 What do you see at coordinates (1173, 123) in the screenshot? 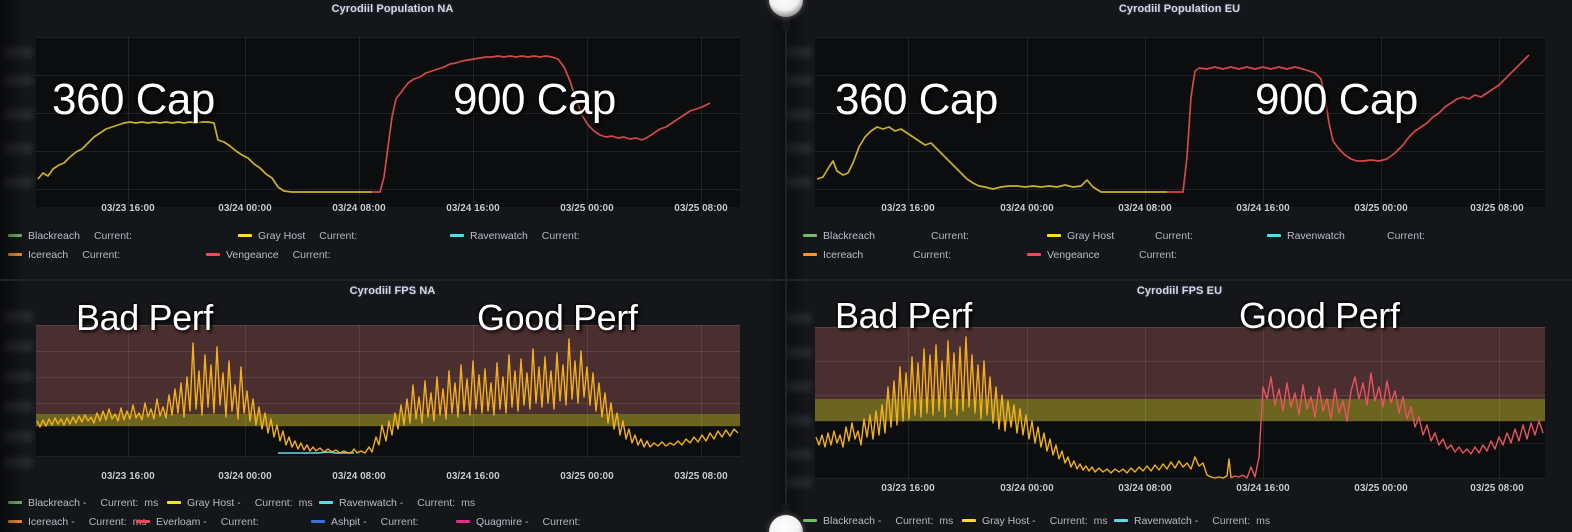
I see `series-lines-population-eu` at bounding box center [1173, 123].